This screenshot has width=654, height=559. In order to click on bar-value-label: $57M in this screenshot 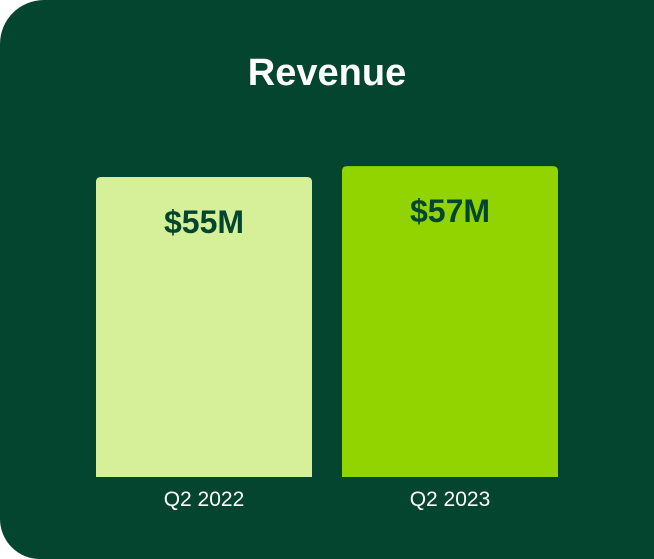, I will do `click(450, 211)`.